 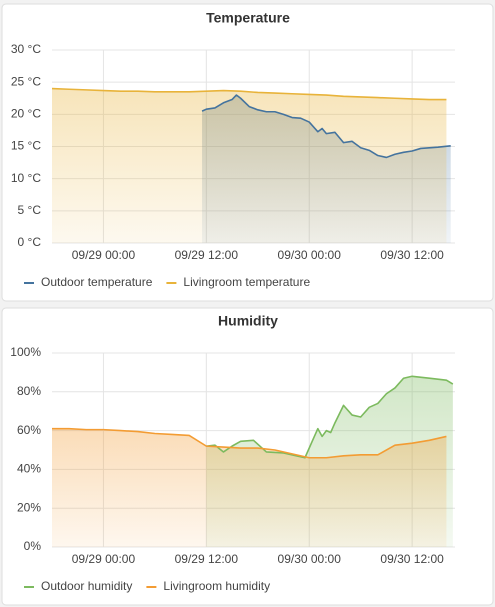 What do you see at coordinates (26, 146) in the screenshot?
I see `y-tick-label: 15 °C` at bounding box center [26, 146].